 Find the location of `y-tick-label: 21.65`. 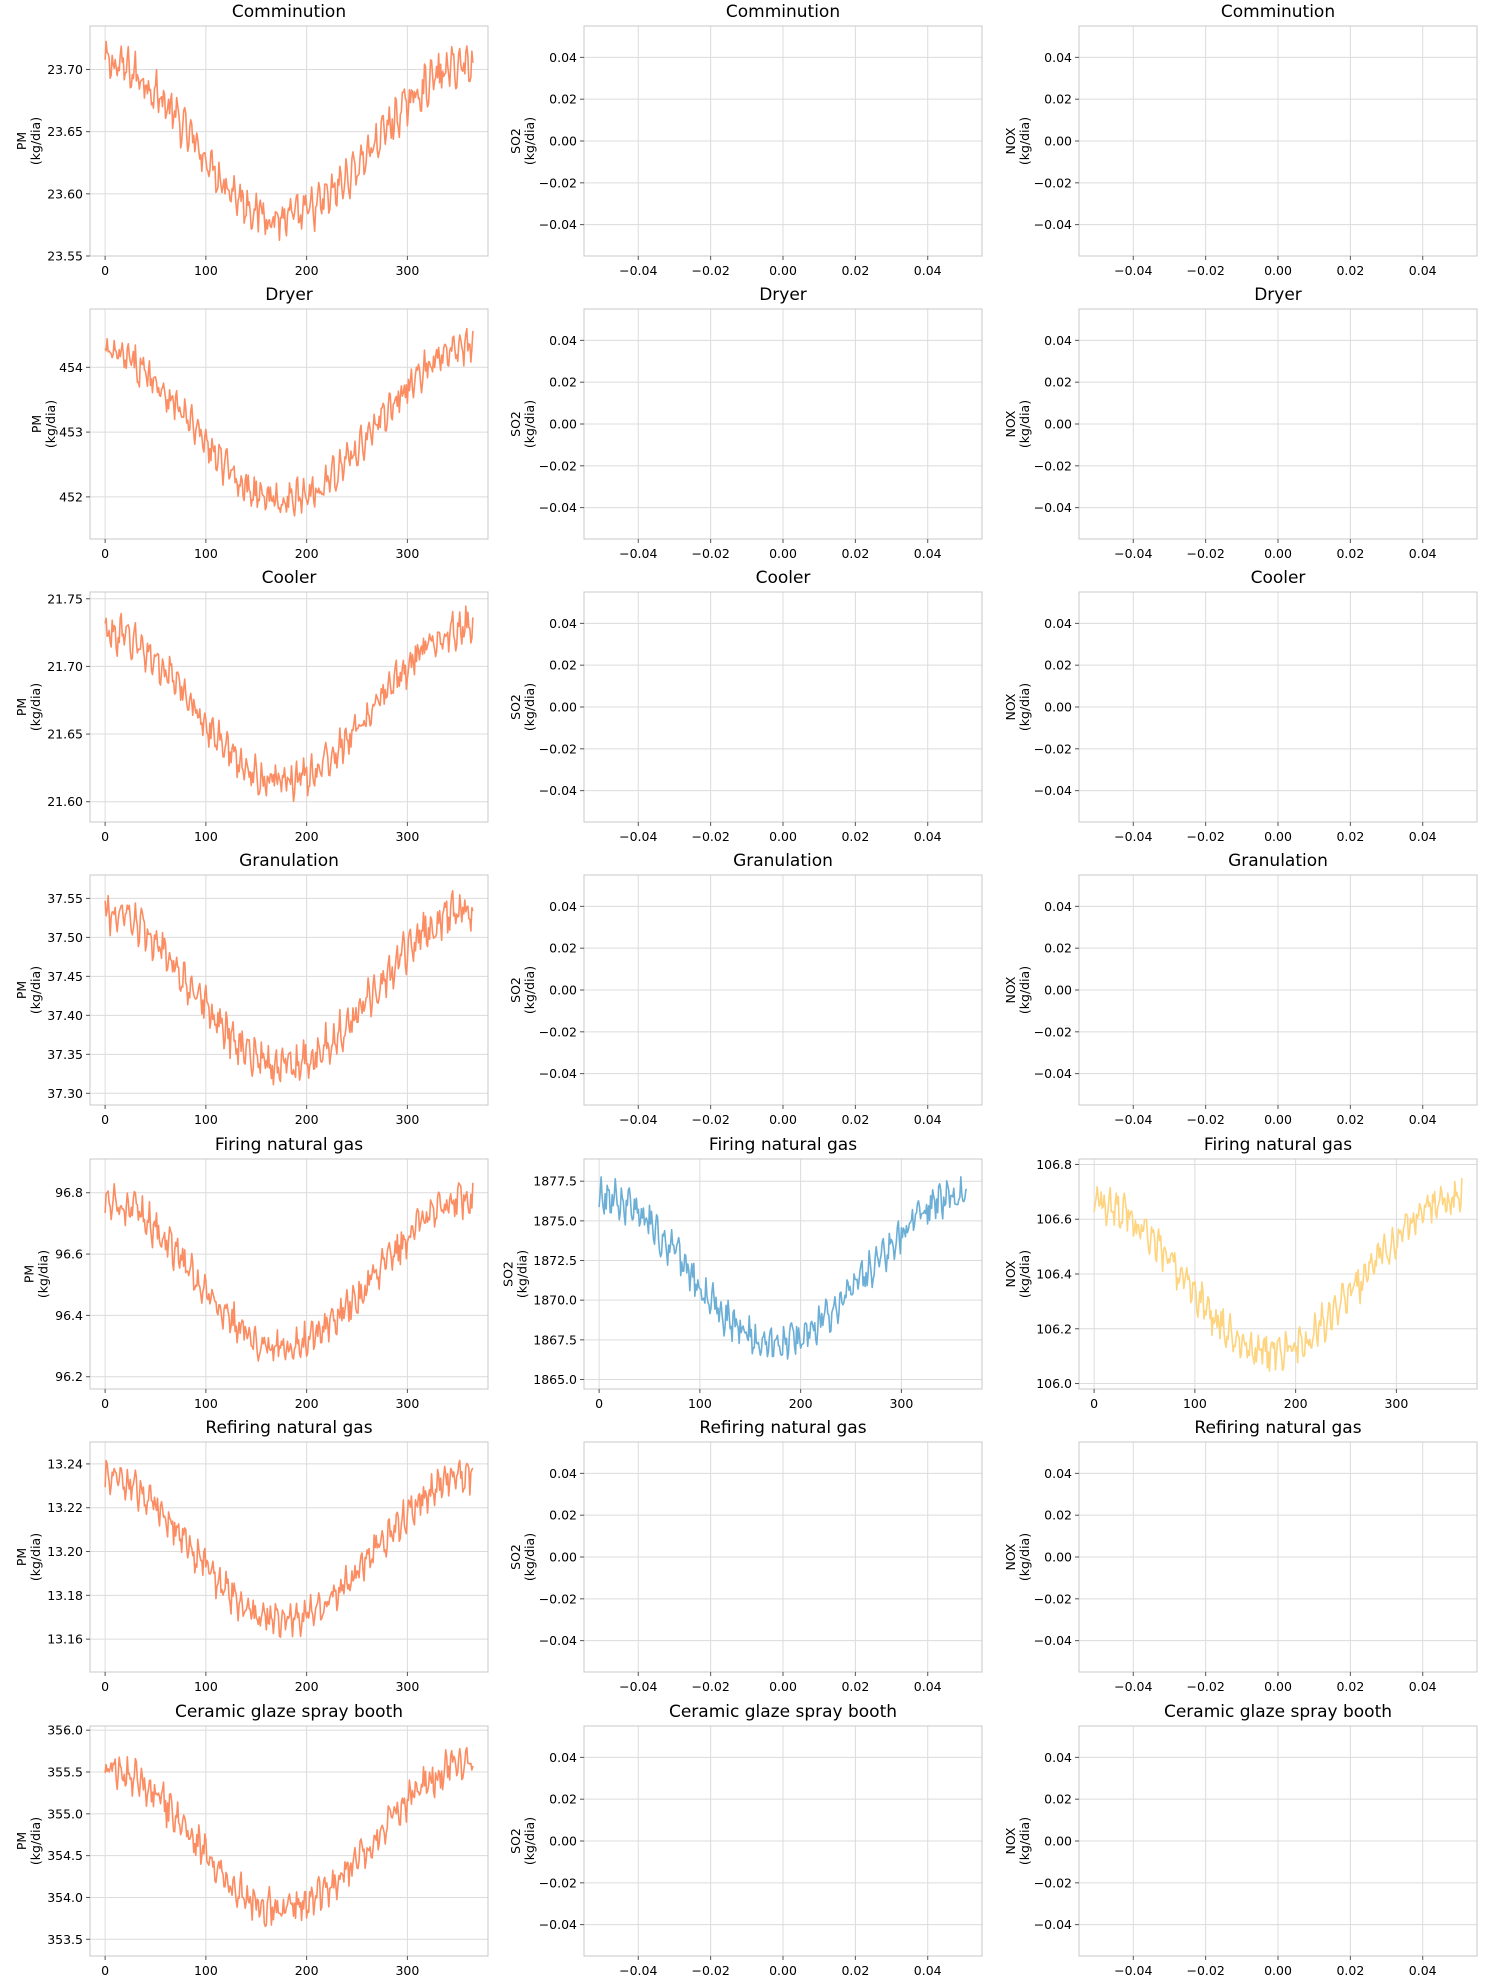

y-tick-label: 21.65 is located at coordinates (65, 734).